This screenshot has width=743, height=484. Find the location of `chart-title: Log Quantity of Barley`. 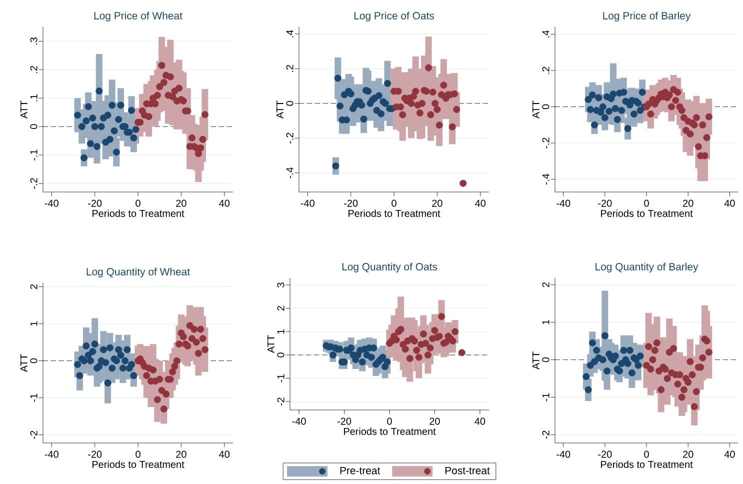

chart-title: Log Quantity of Barley is located at coordinates (647, 267).